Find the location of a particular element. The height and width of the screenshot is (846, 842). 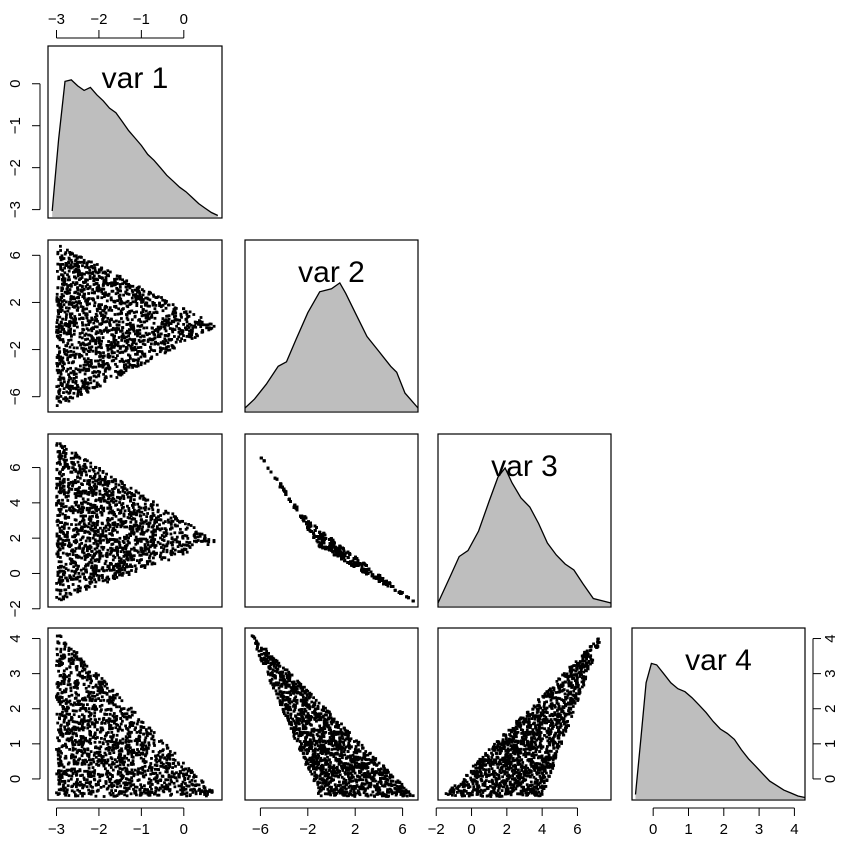

panel-frame is located at coordinates (135, 132).